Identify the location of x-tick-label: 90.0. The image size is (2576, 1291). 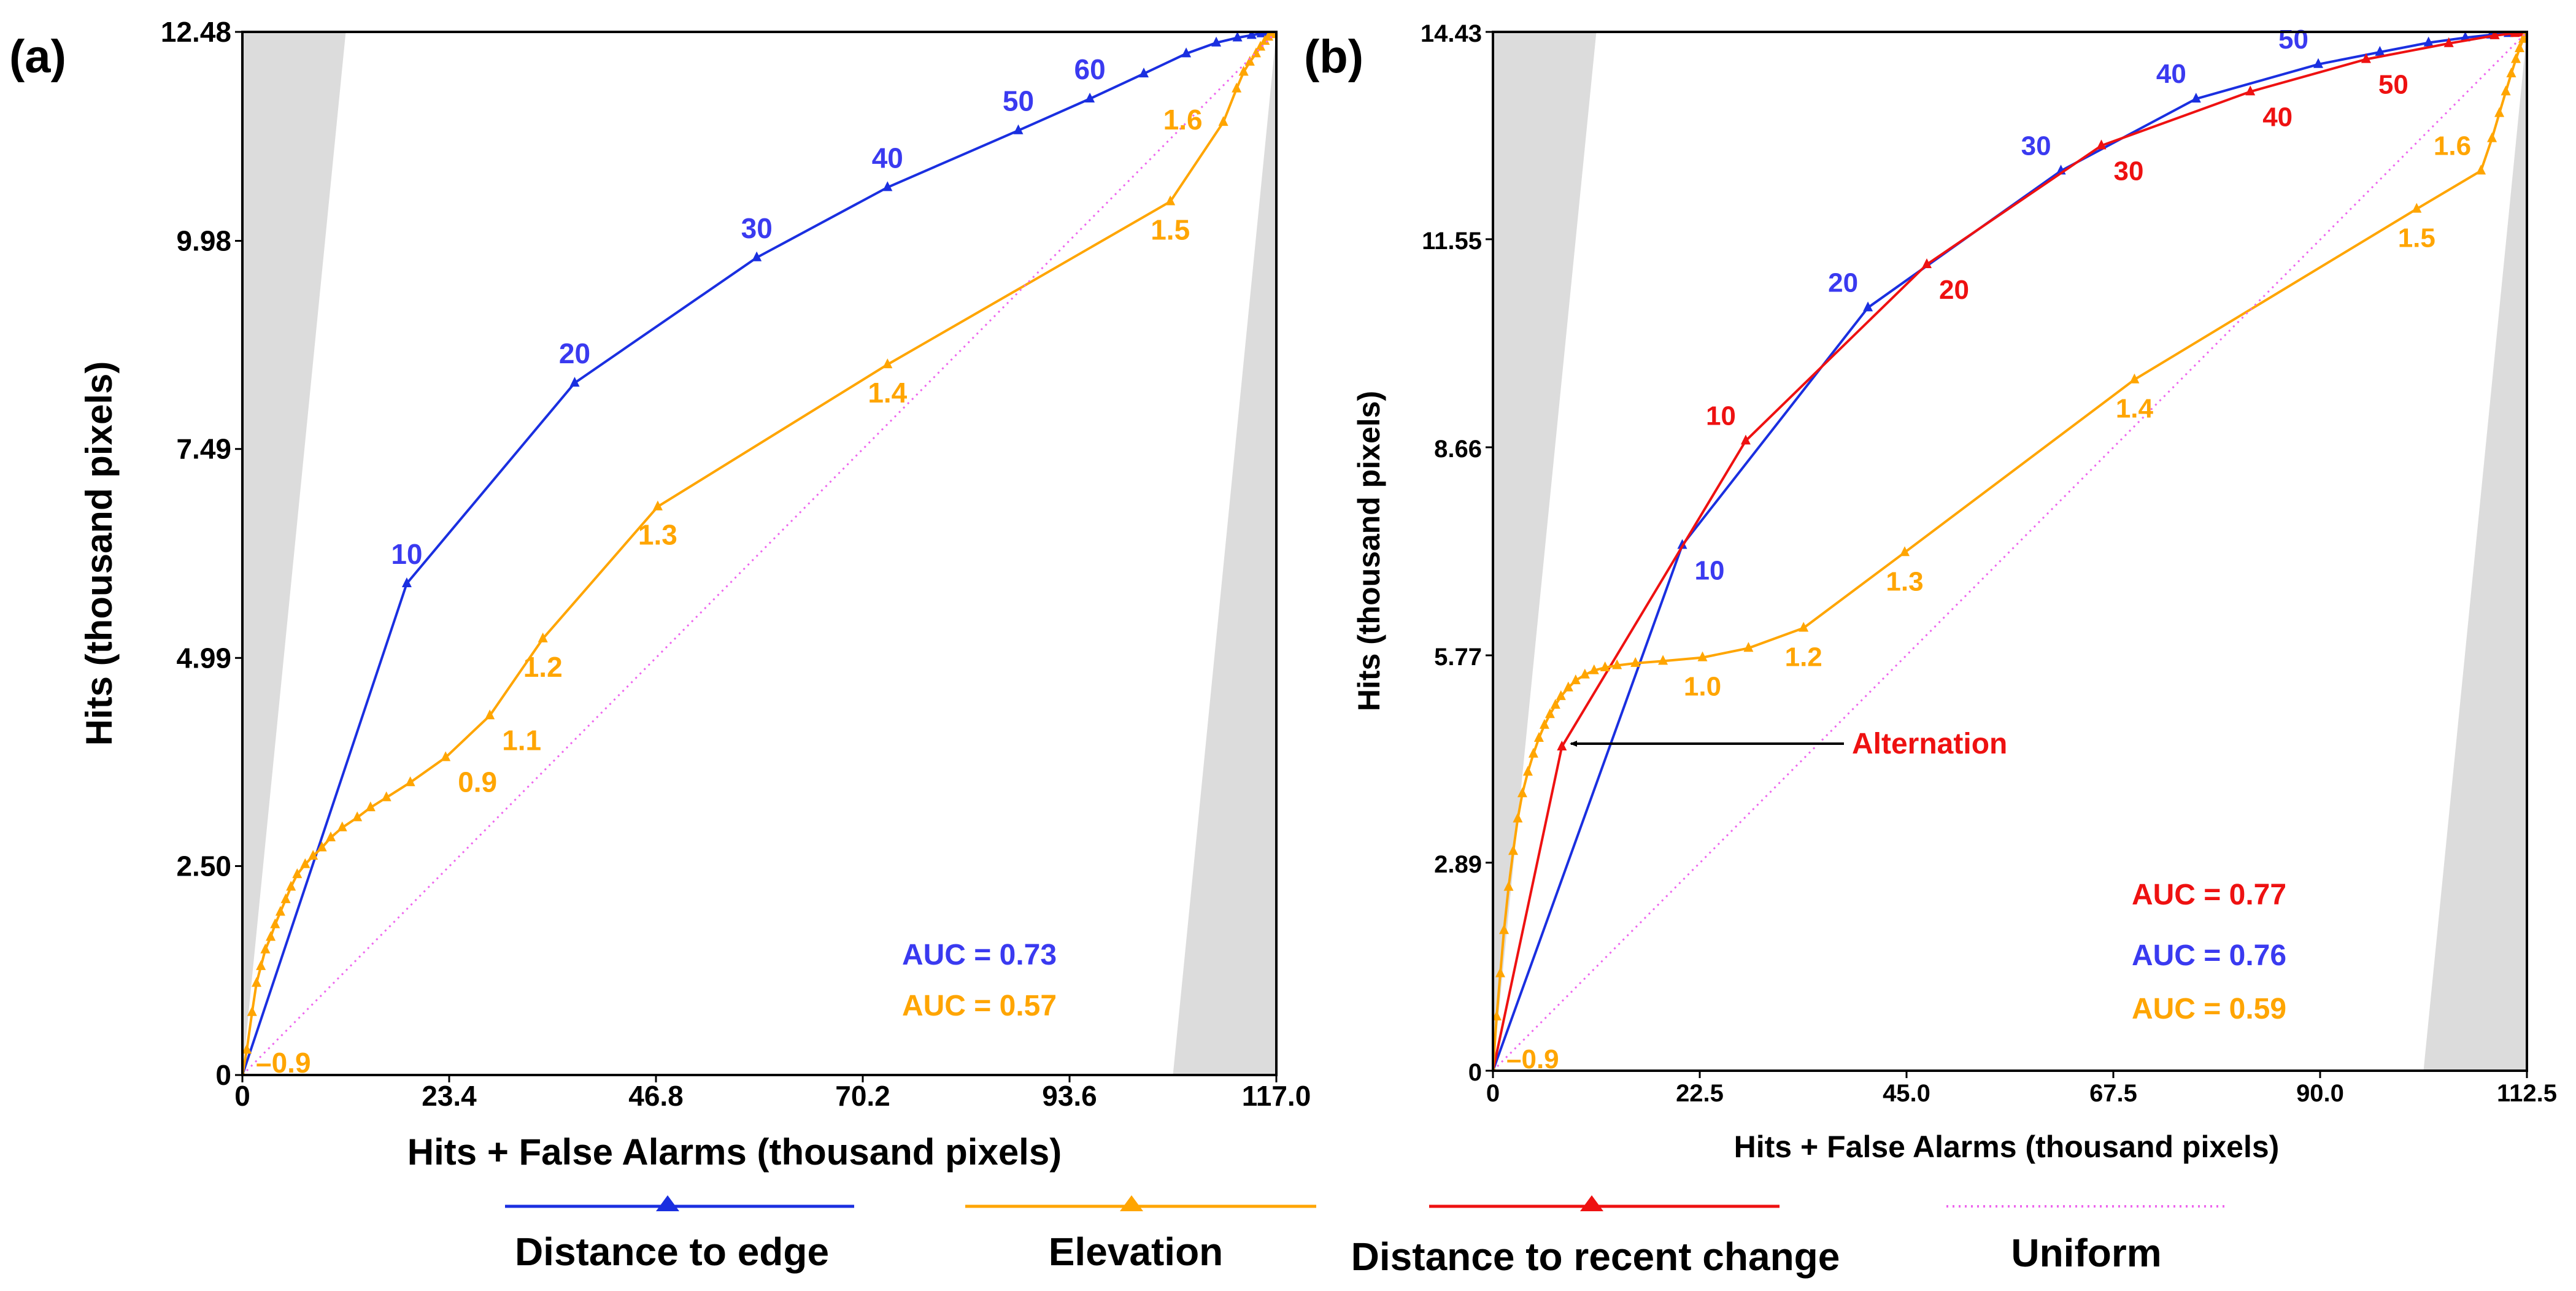
(2320, 1093).